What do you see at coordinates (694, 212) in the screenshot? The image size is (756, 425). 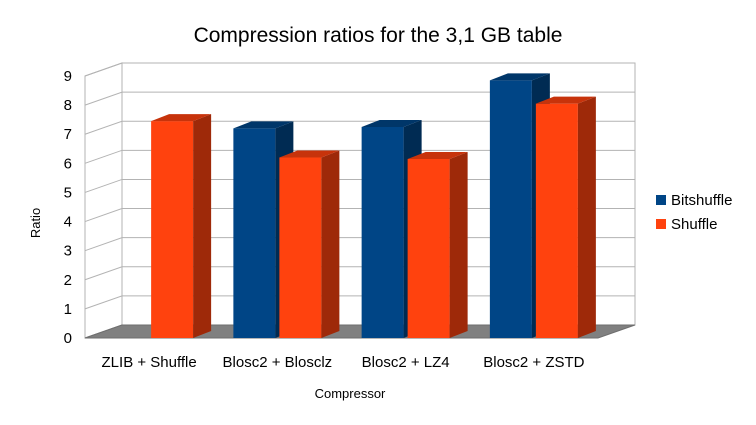 I see `legend: Bitshuffle Shuffle` at bounding box center [694, 212].